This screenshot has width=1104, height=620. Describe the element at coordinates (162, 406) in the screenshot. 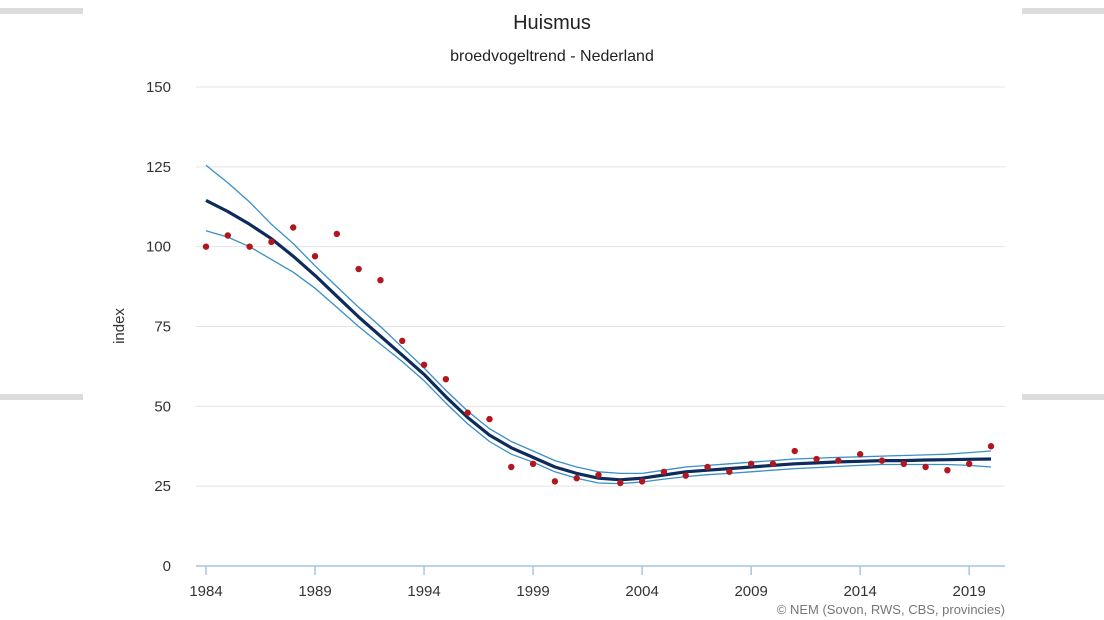

I see `y-tick-label-50: 50` at that location.